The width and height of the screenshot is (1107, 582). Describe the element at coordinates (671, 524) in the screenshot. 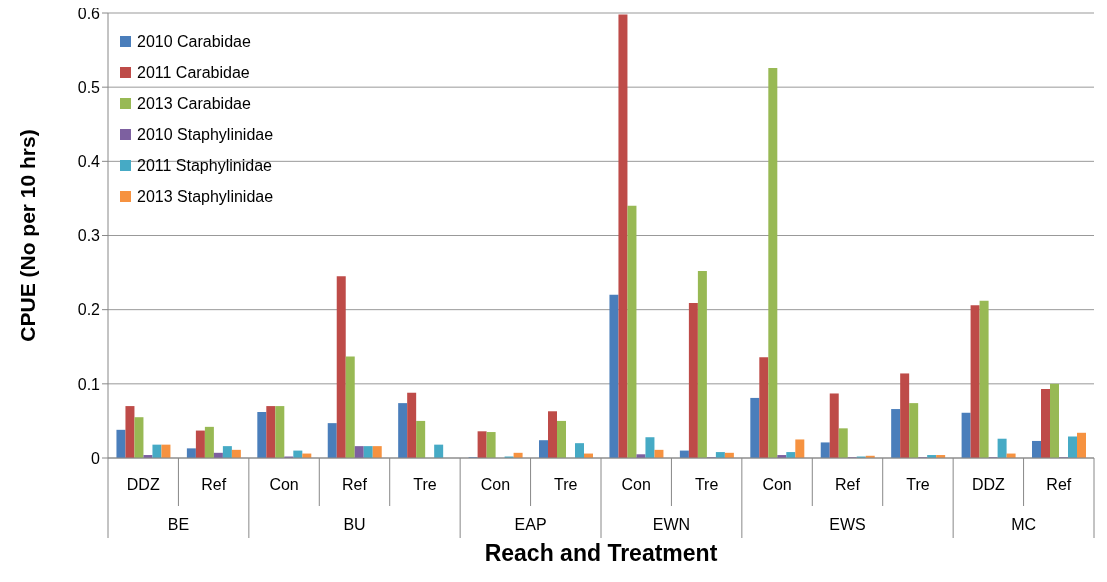

I see `text: EWN` at that location.